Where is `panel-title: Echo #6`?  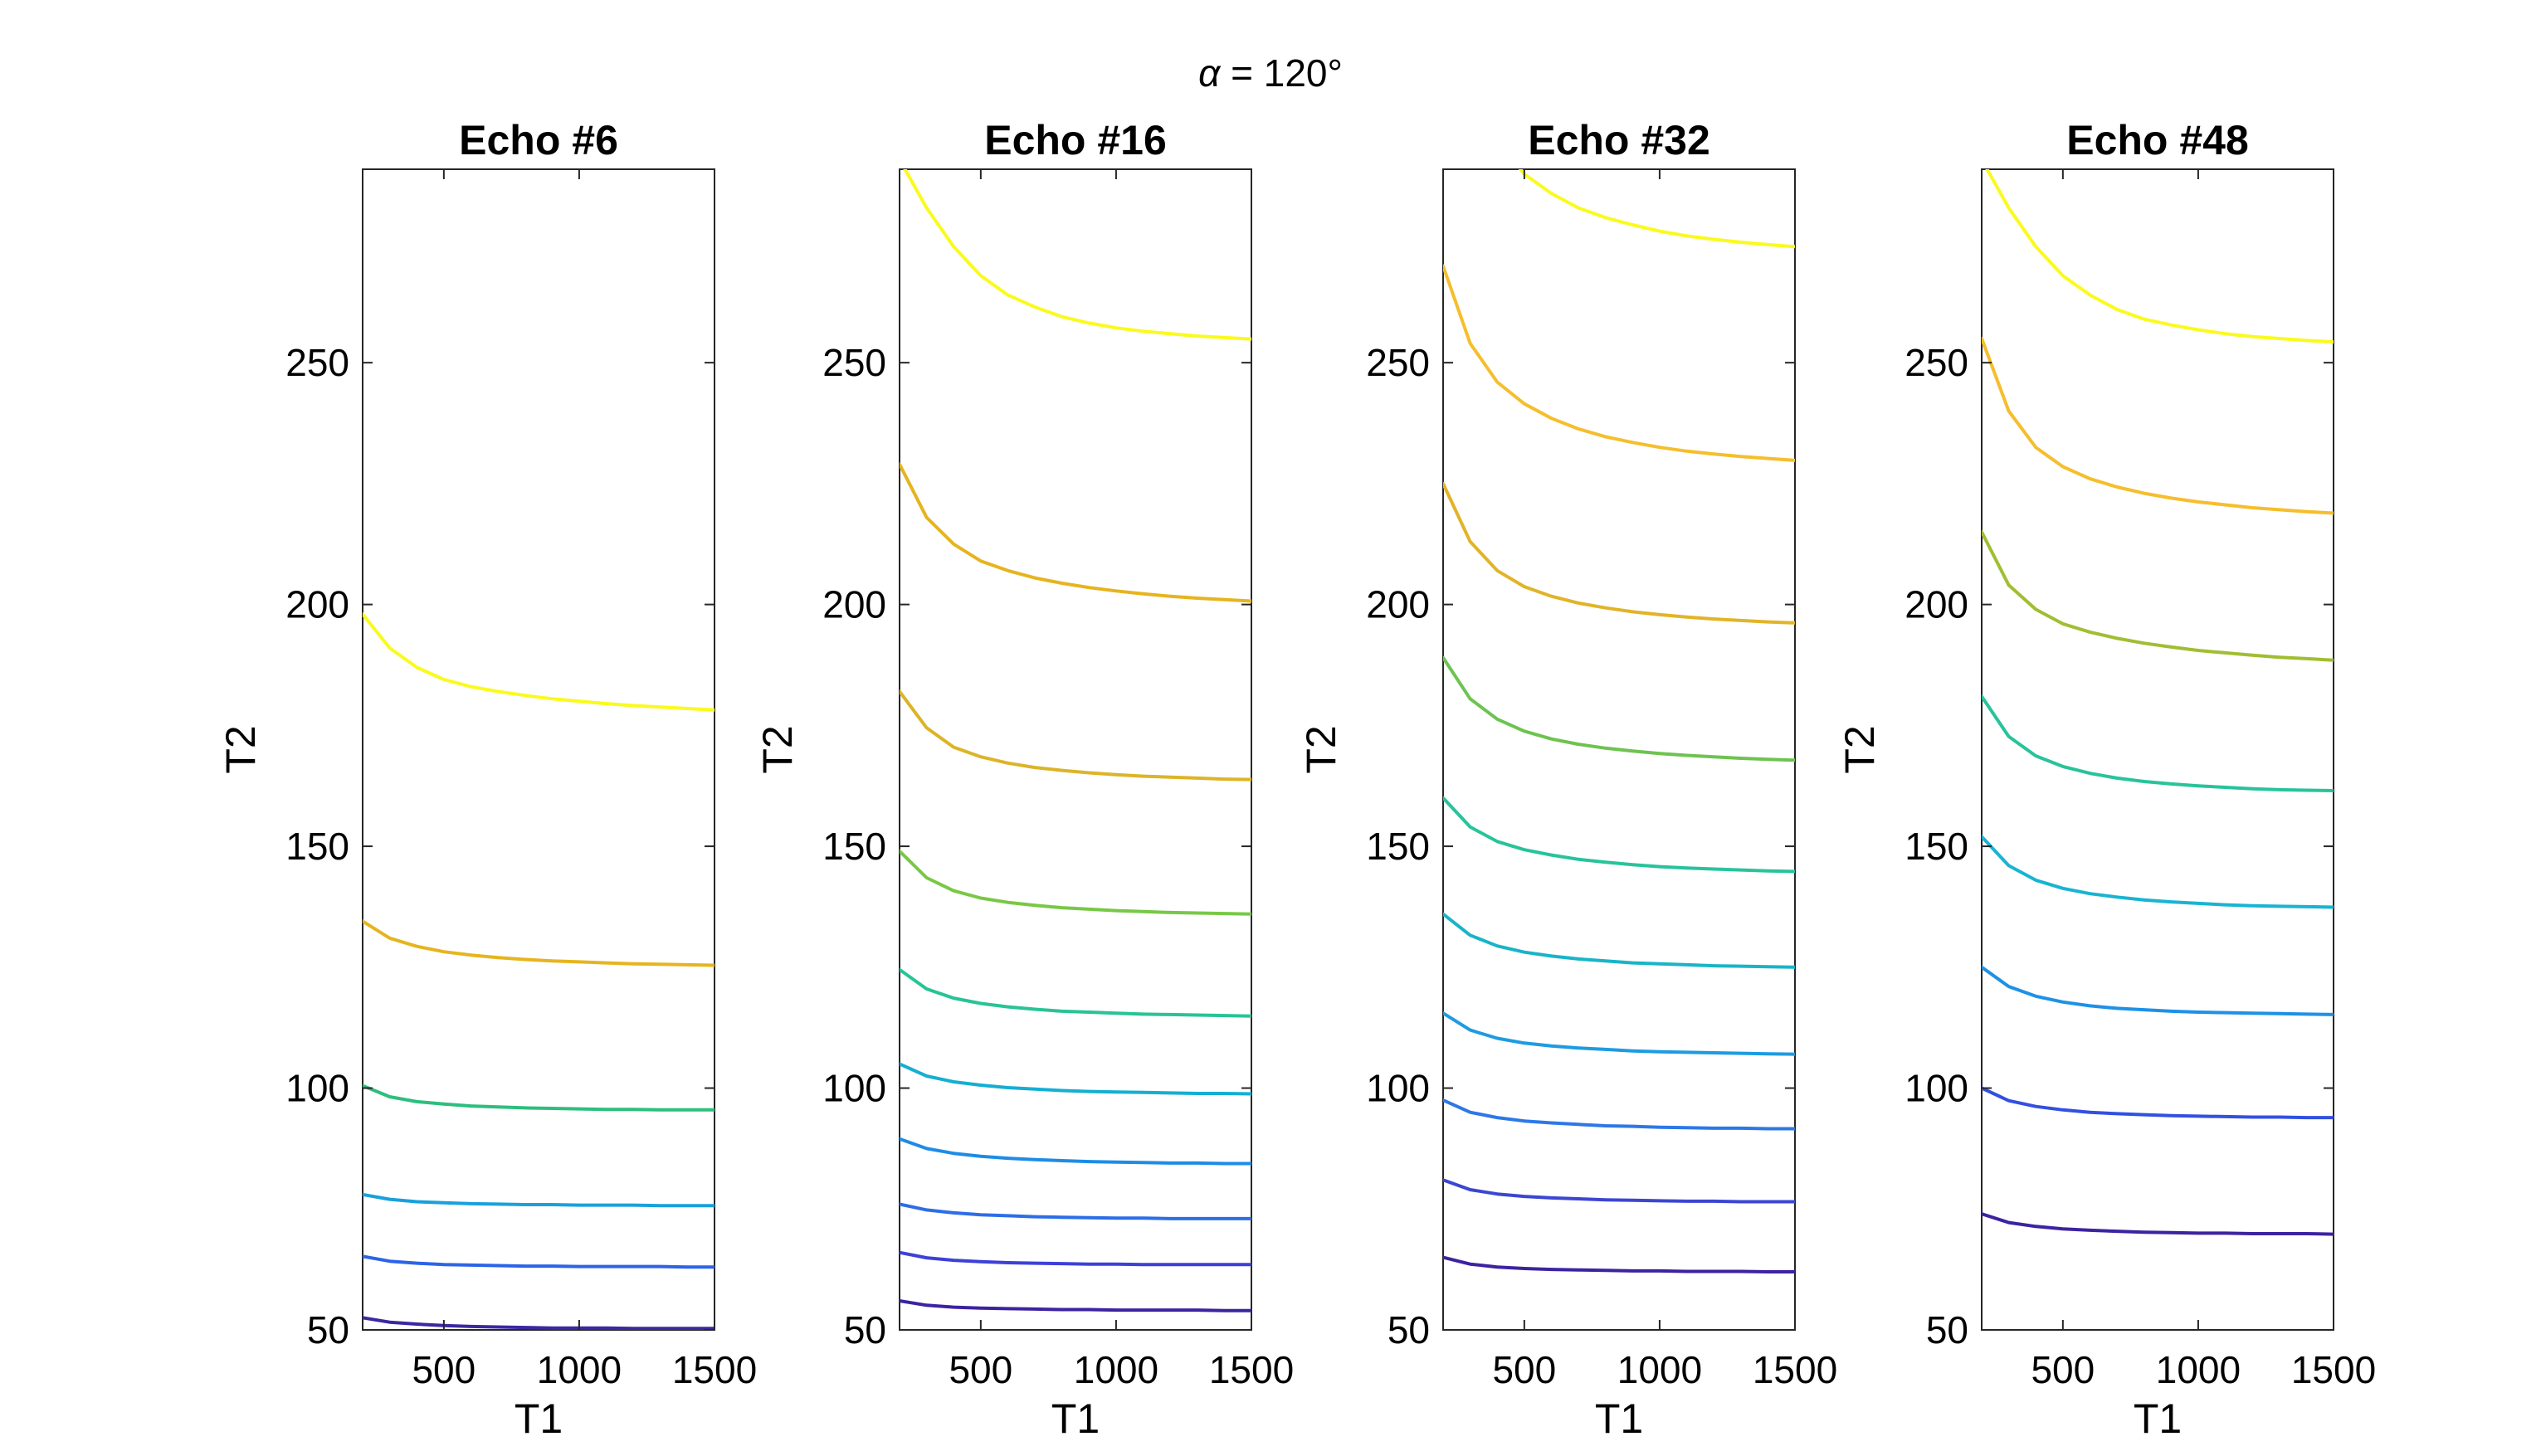
panel-title: Echo #6 is located at coordinates (538, 140).